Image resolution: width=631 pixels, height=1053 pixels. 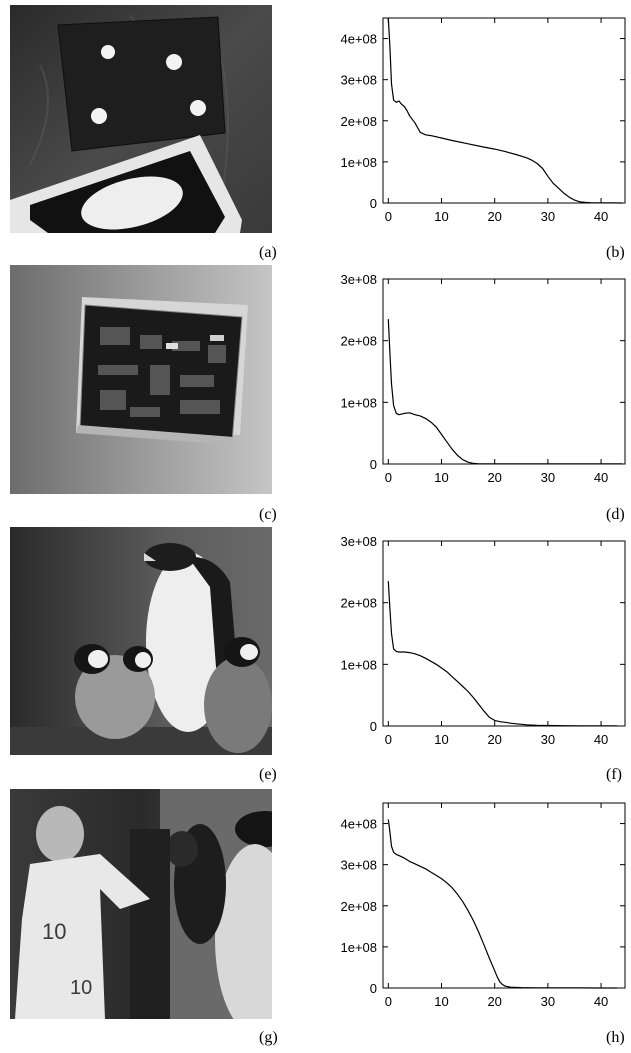 I want to click on chart-d-svg: 0 10 20 30 40 0 1e+08 2e+08 3e+08, so click(x=483, y=378).